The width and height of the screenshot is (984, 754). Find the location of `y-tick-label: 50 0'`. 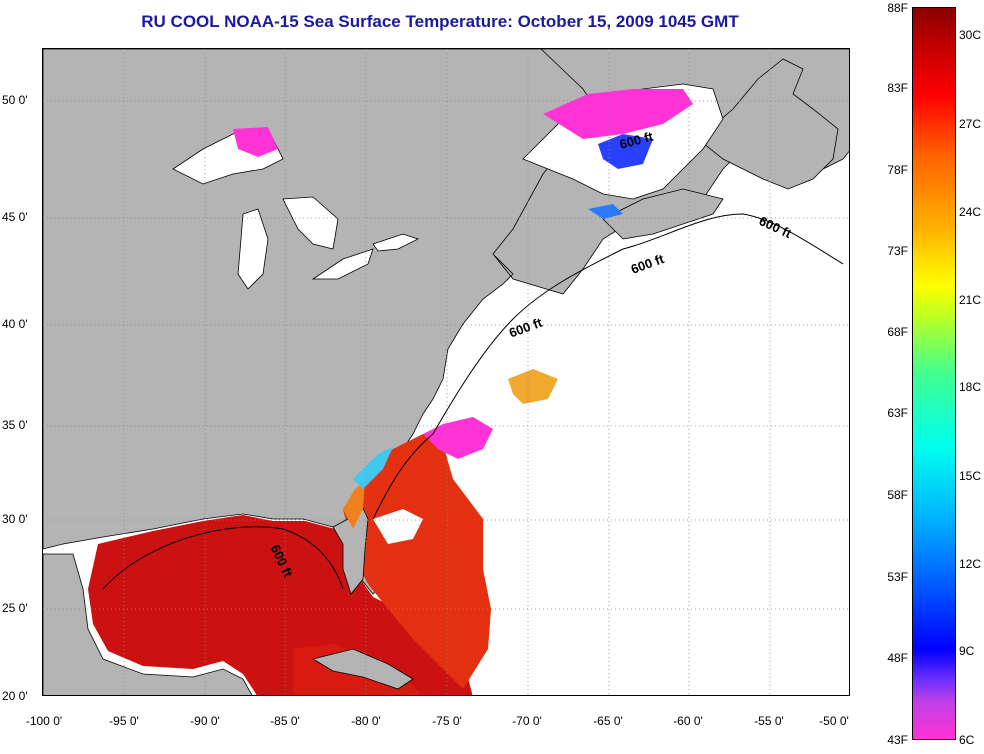

y-tick-label: 50 0' is located at coordinates (15, 100).